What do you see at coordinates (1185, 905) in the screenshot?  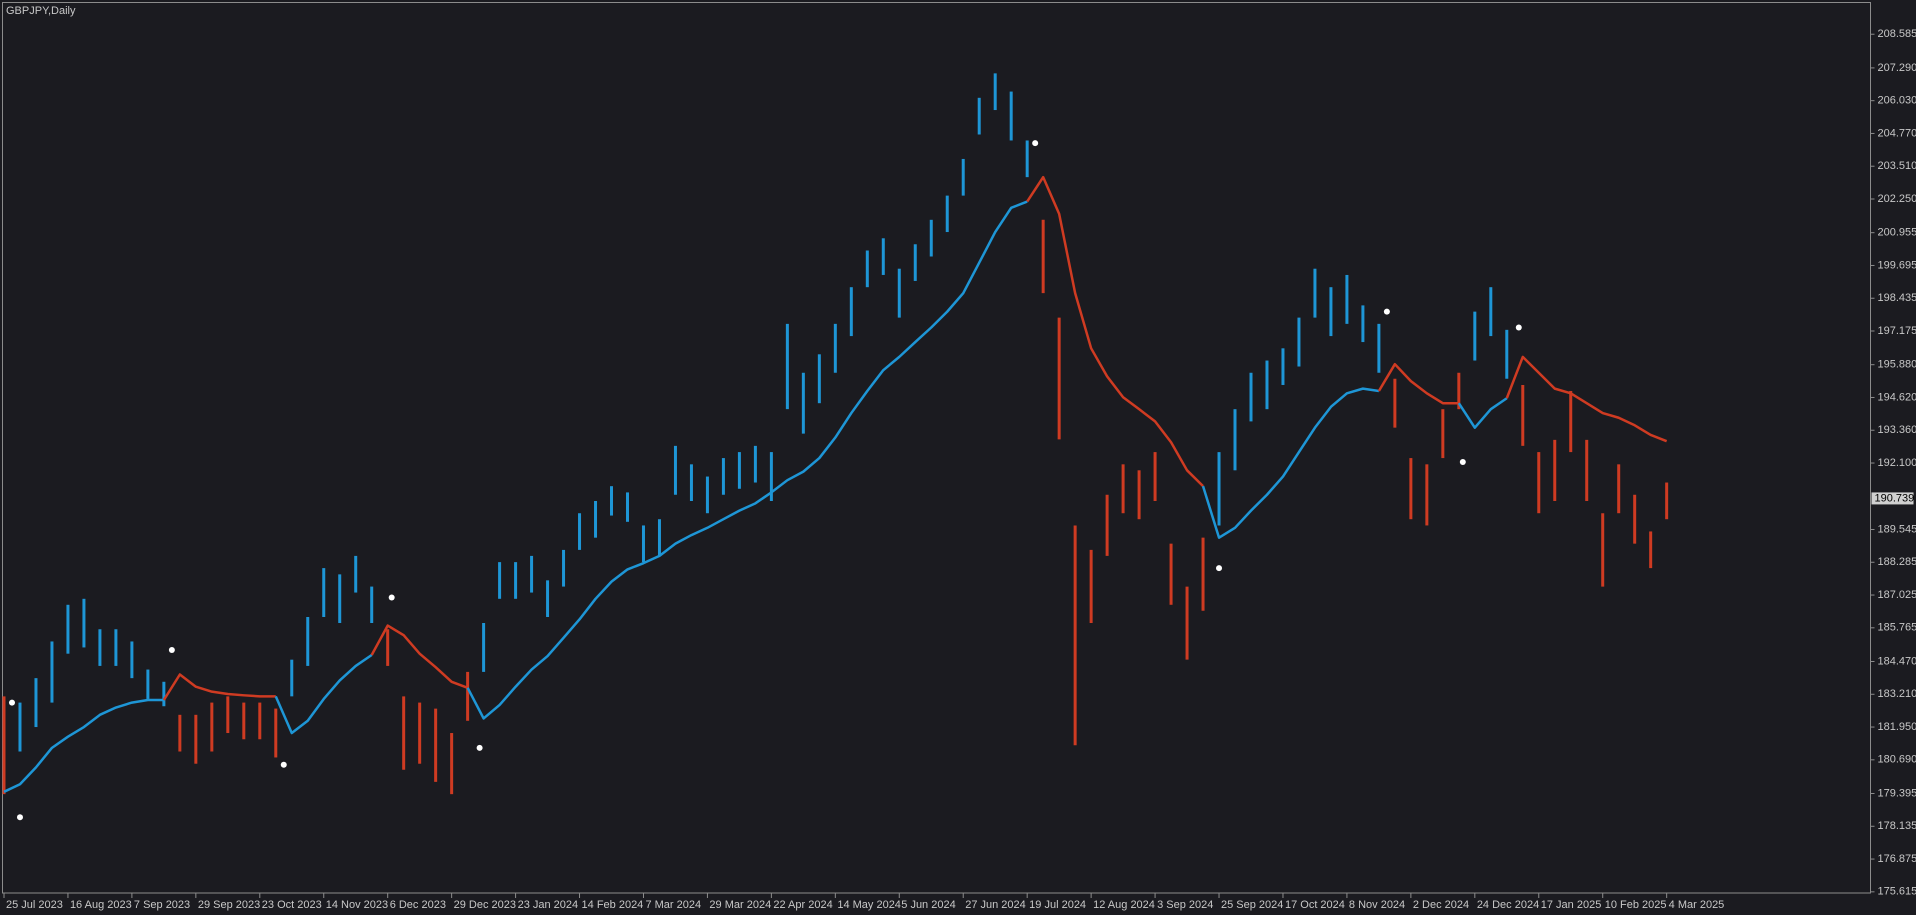 I see `x-tick-label: 3 Sep 2024` at bounding box center [1185, 905].